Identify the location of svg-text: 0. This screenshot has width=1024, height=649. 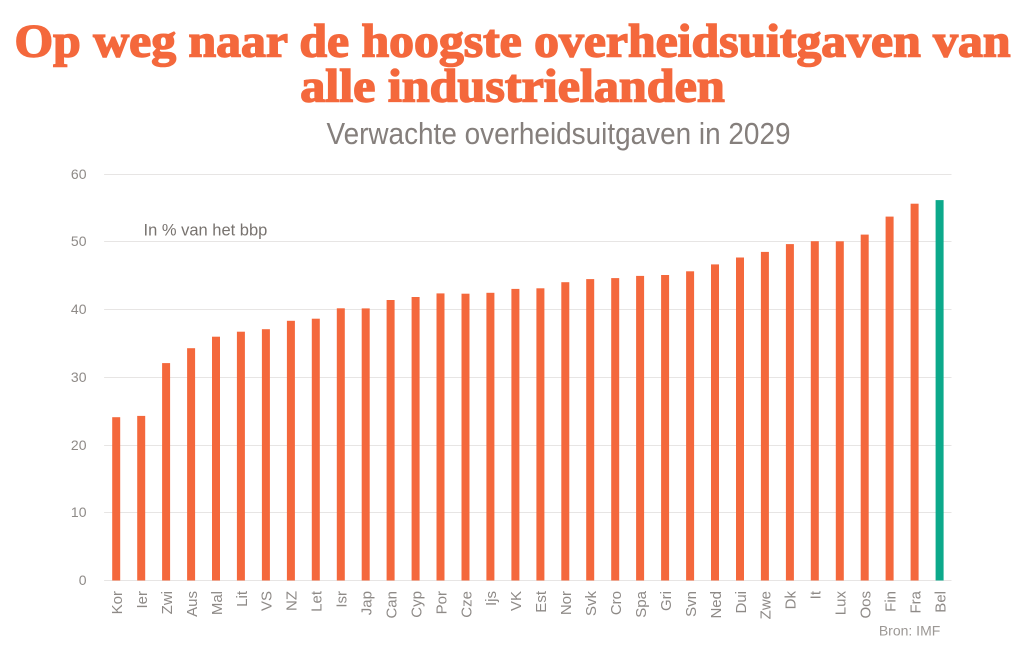
(83, 580).